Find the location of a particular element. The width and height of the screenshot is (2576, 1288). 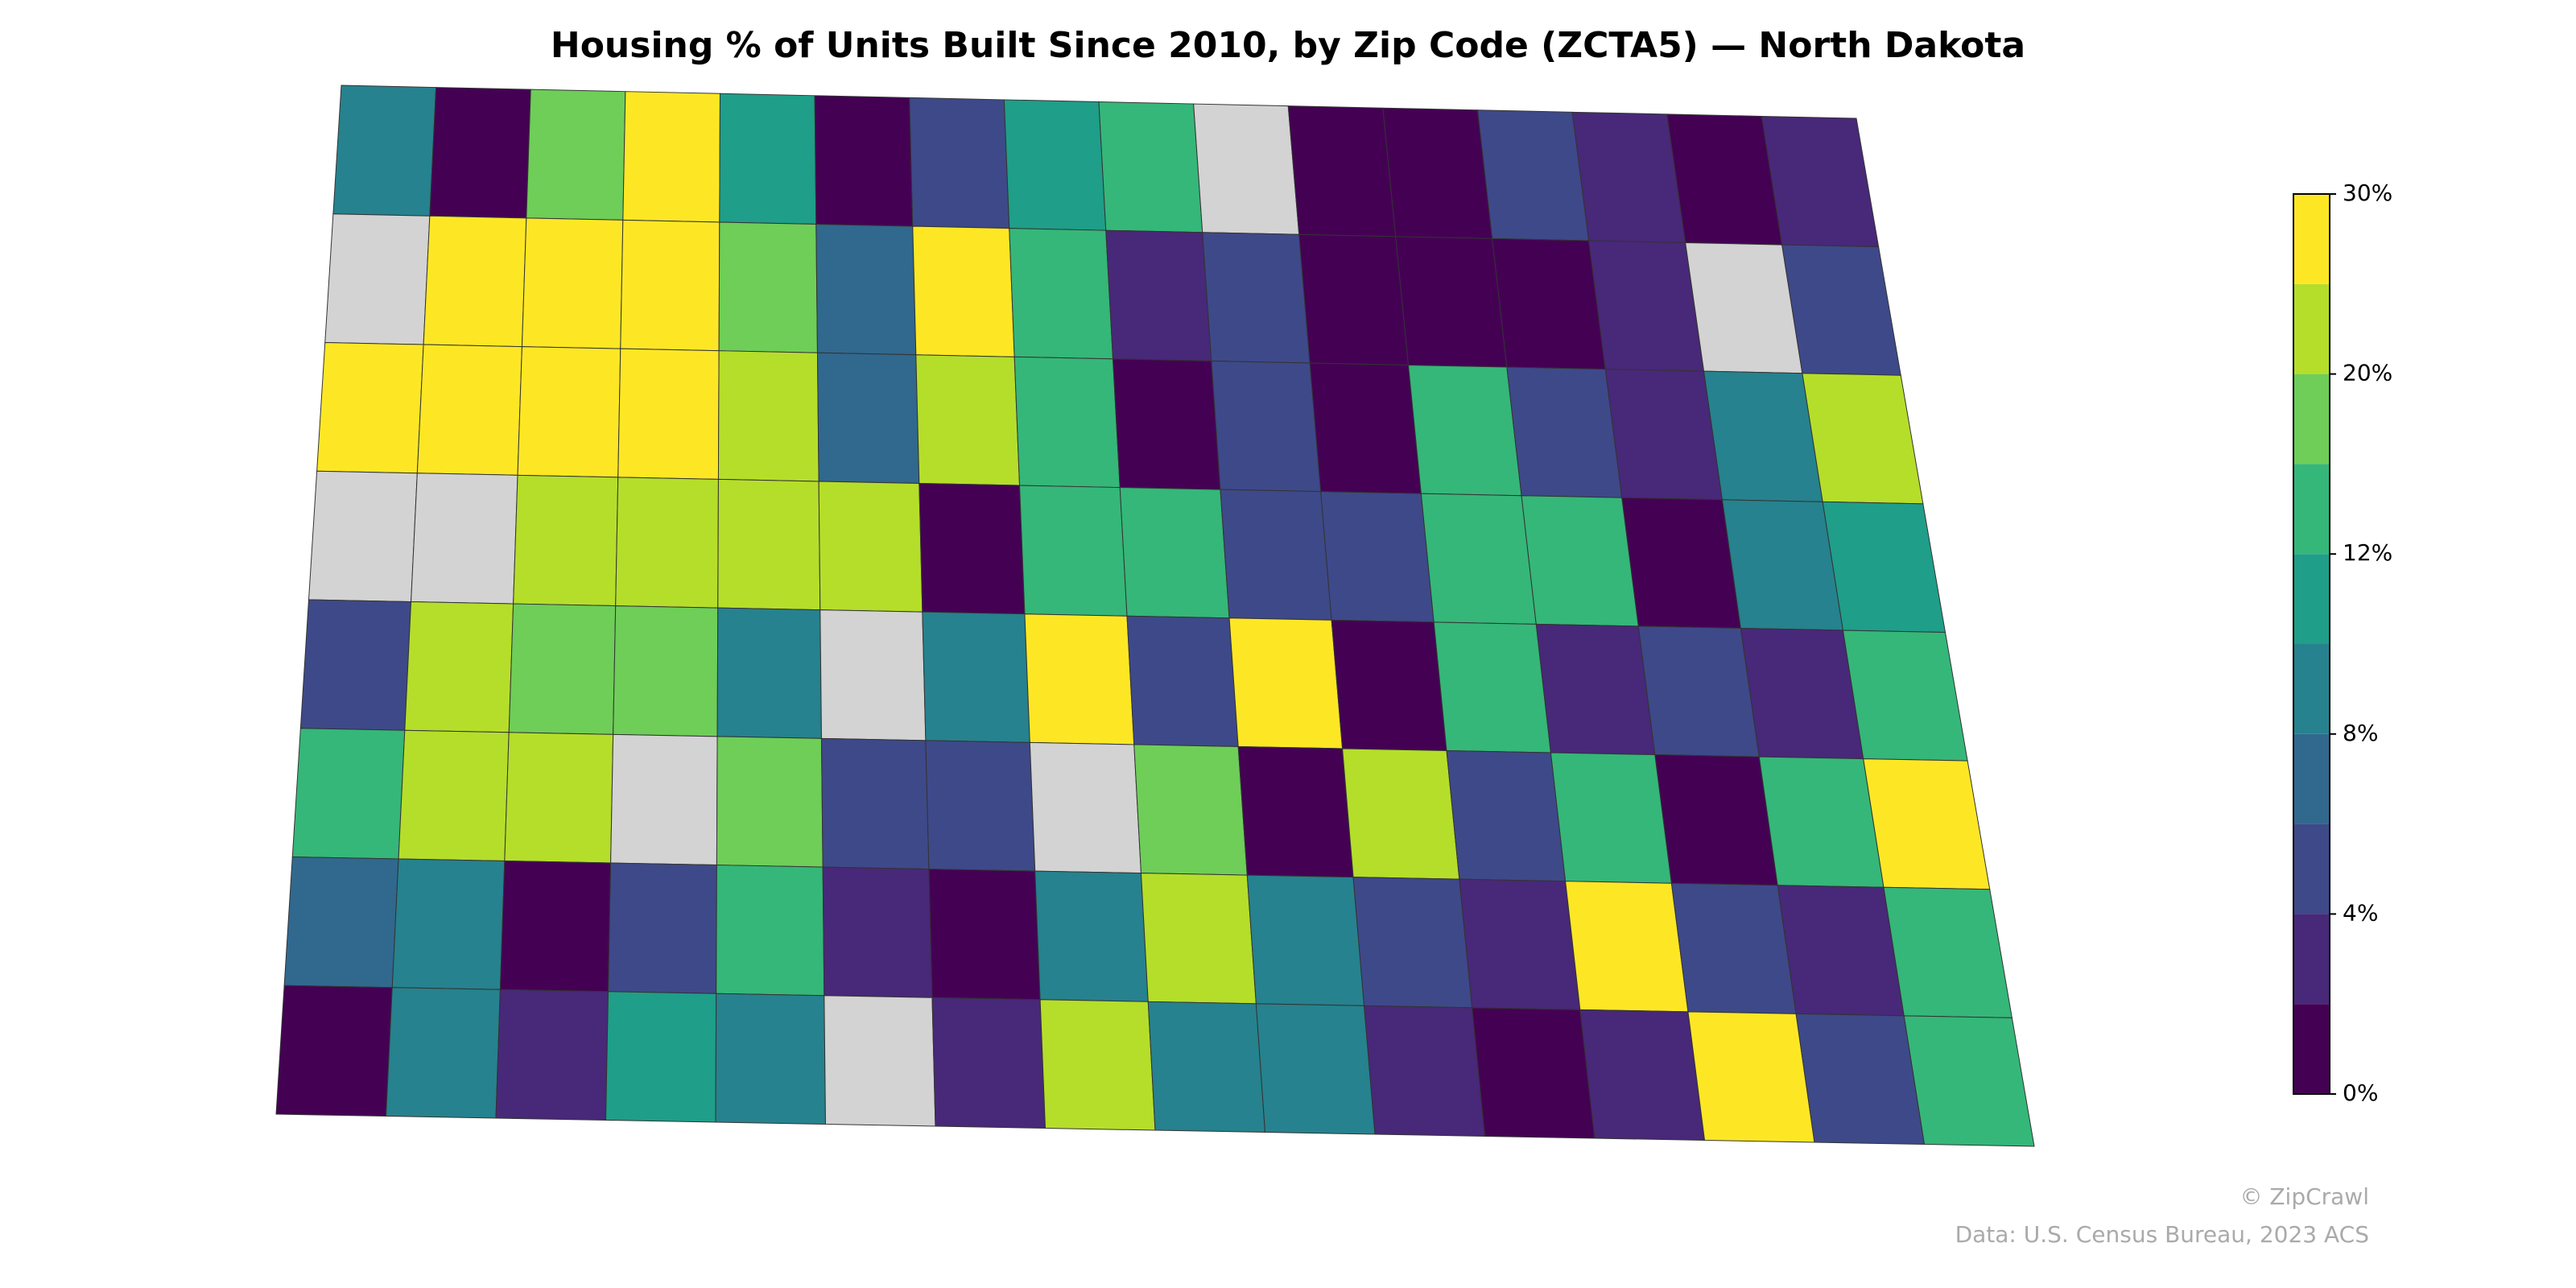

colorbar-tick-label: 4% is located at coordinates (2360, 912).